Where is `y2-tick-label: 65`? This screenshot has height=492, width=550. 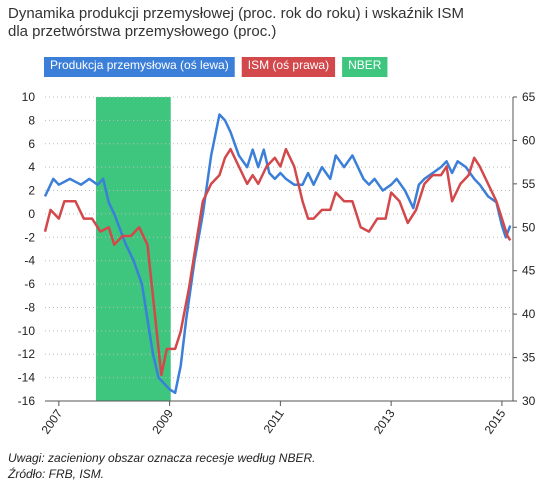 y2-tick-label: 65 is located at coordinates (529, 97).